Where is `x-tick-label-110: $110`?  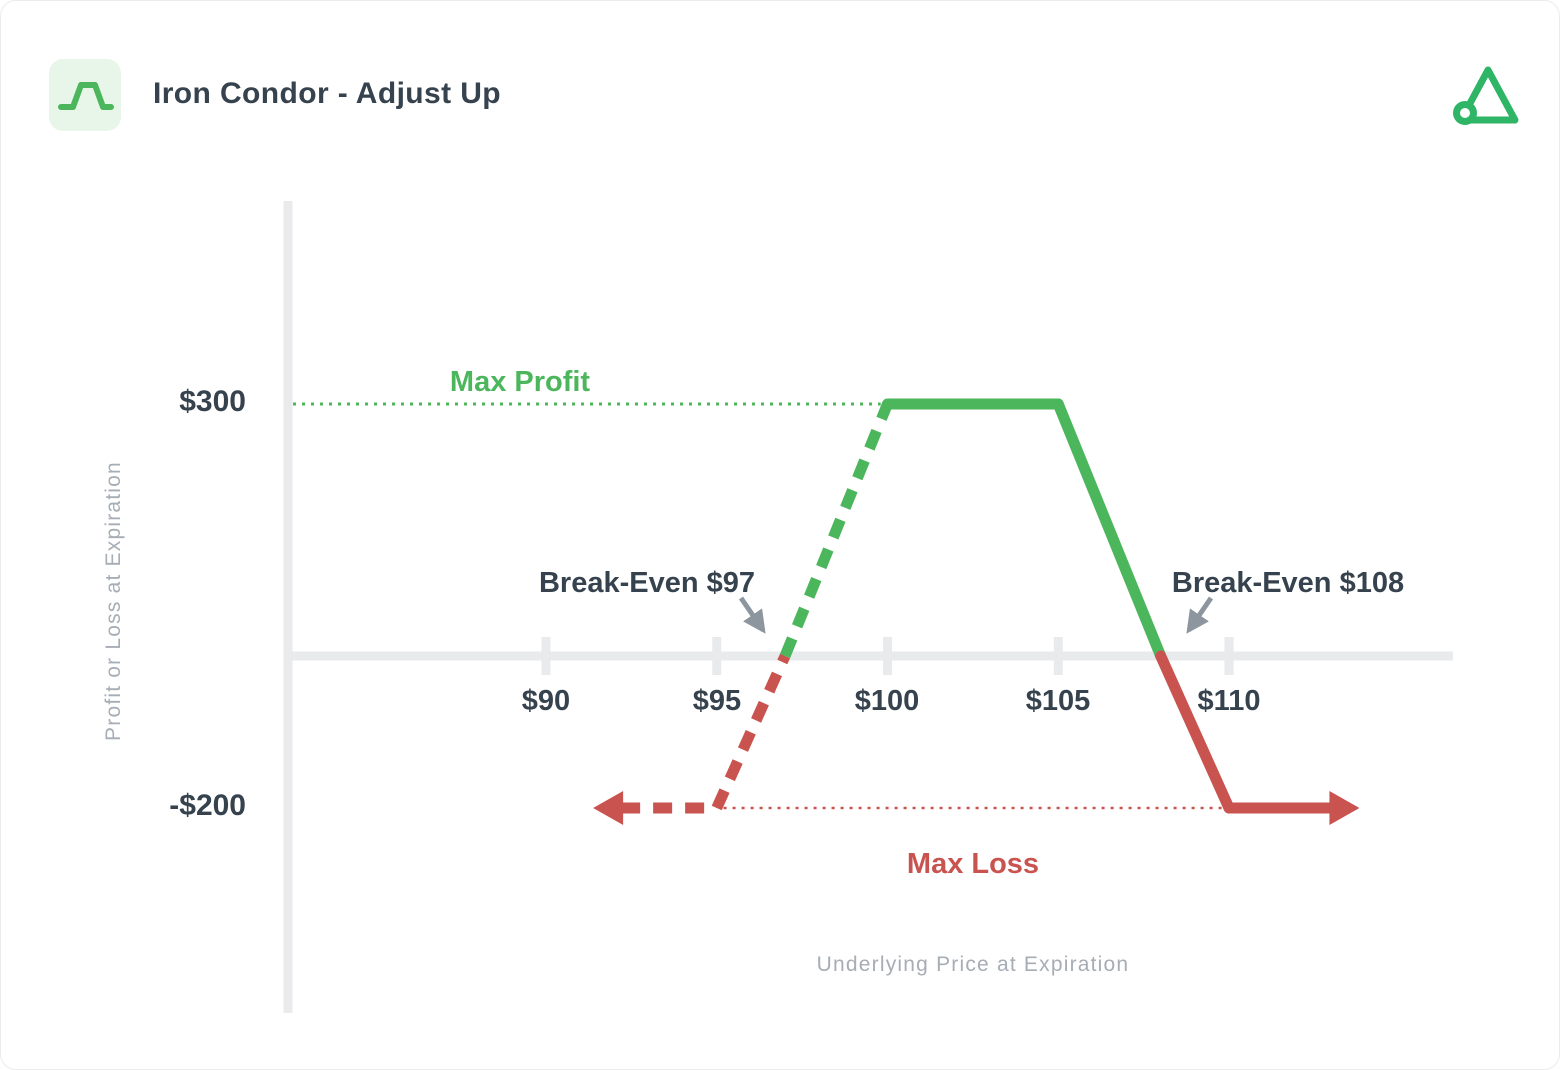 x-tick-label-110: $110 is located at coordinates (1229, 701).